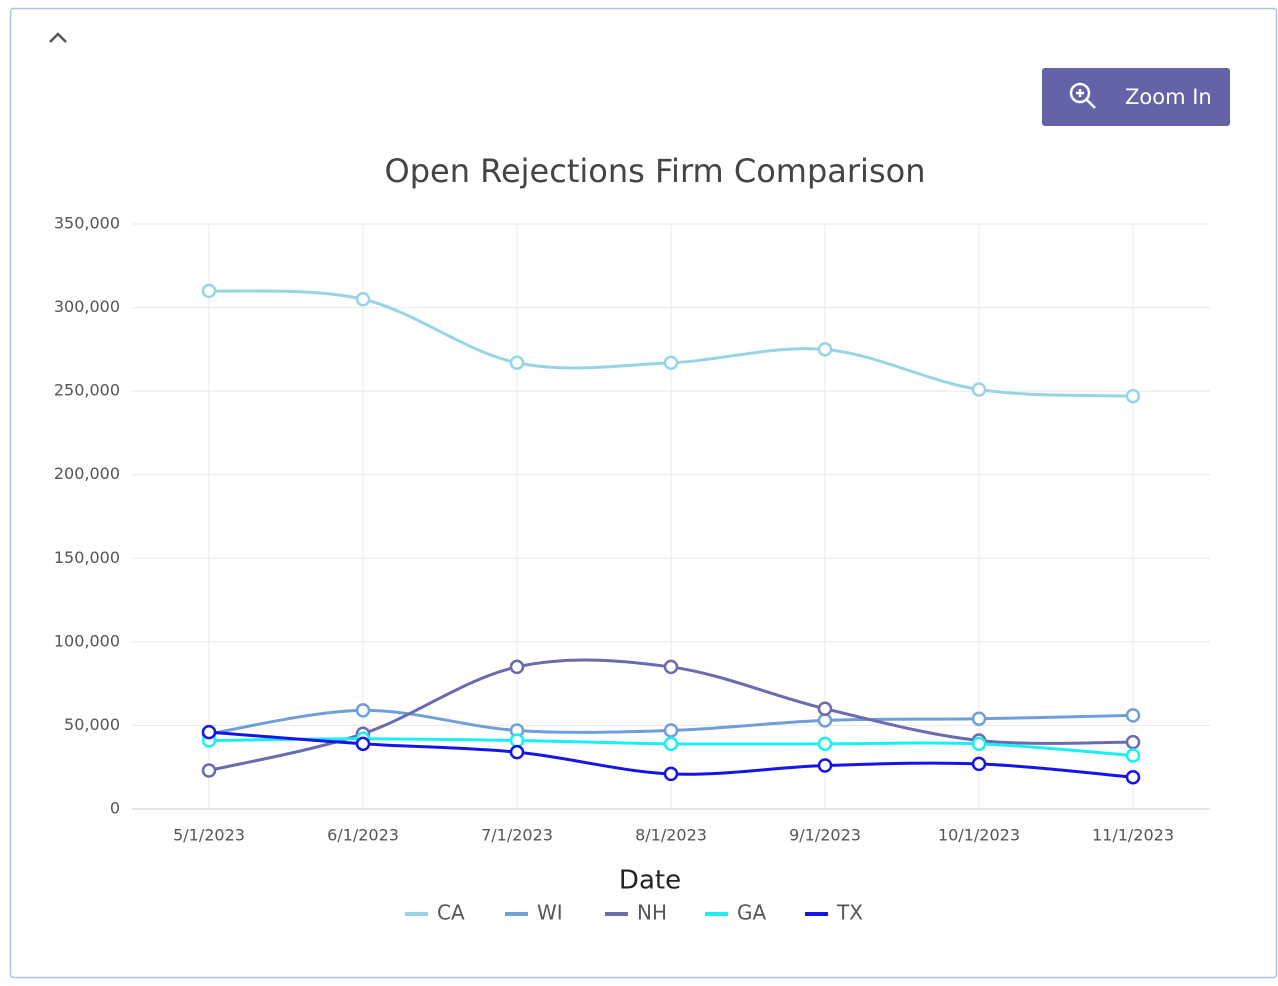 The width and height of the screenshot is (1278, 986). What do you see at coordinates (87, 223) in the screenshot?
I see `y-tick-label: 350,000` at bounding box center [87, 223].